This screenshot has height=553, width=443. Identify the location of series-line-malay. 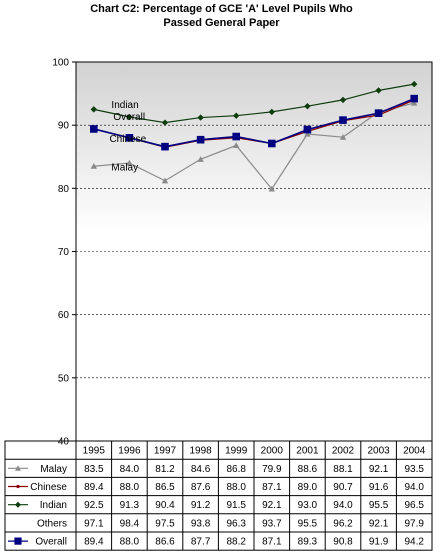
(254, 146).